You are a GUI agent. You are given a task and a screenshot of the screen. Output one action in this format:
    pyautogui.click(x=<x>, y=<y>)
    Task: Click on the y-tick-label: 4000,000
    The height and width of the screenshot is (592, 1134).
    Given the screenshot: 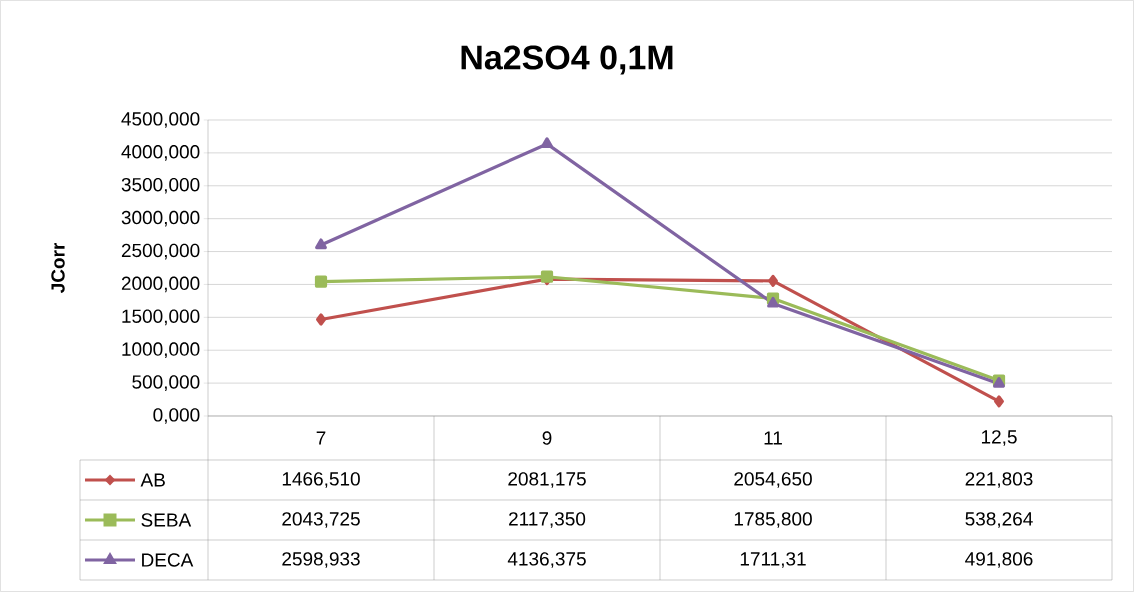 What is the action you would take?
    pyautogui.click(x=160, y=153)
    